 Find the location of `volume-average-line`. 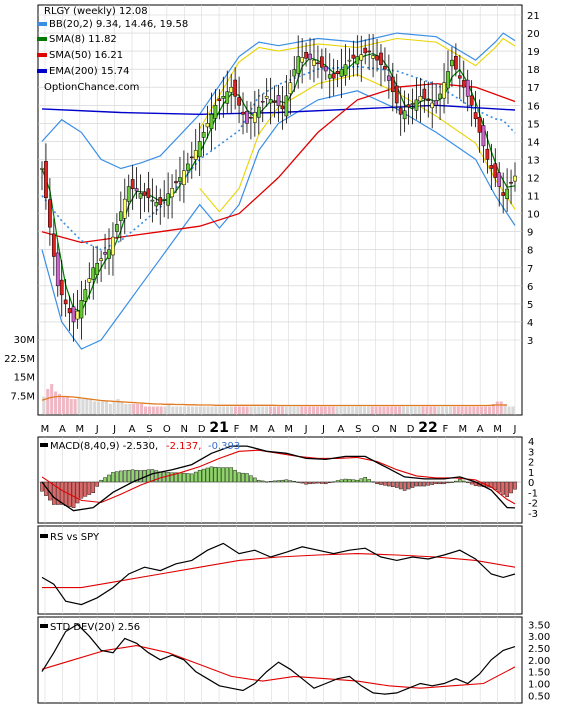

volume-average-line is located at coordinates (274, 401).